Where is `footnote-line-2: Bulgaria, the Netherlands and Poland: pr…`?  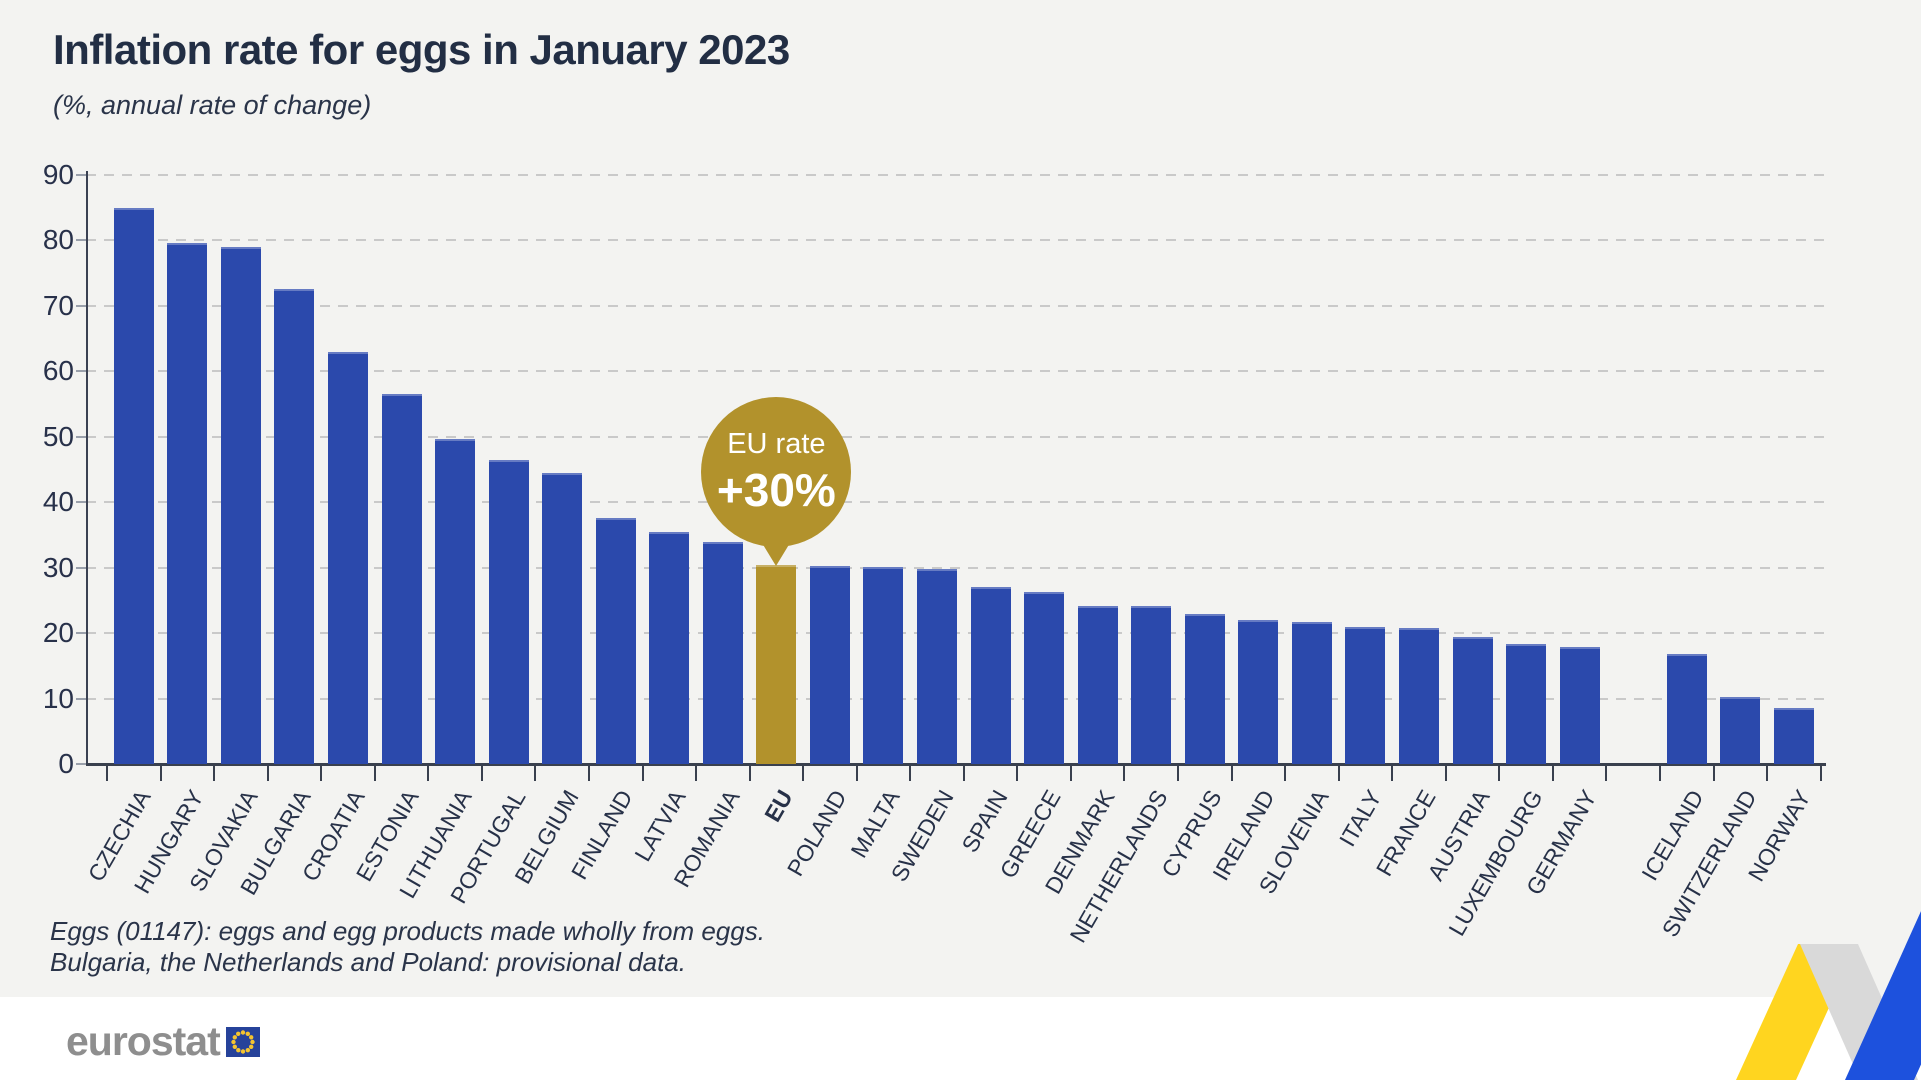 footnote-line-2: Bulgaria, the Netherlands and Poland: pr… is located at coordinates (368, 962).